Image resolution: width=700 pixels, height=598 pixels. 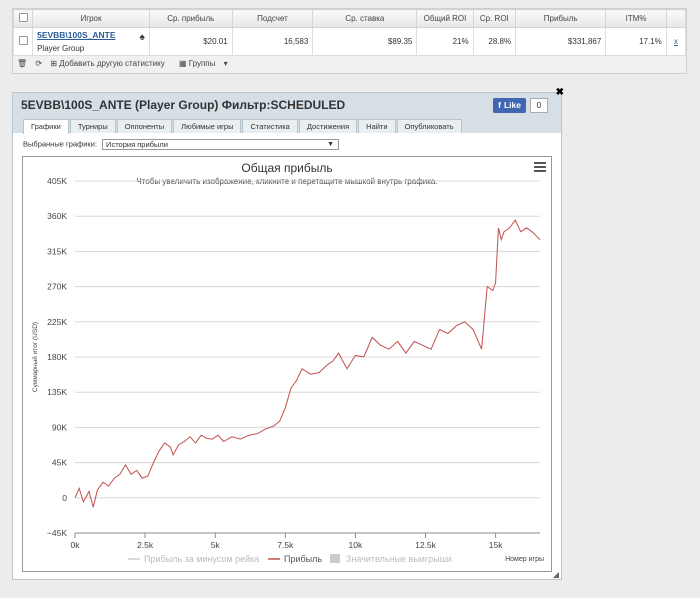 What do you see at coordinates (561, 41) in the screenshot?
I see `profit-cell: $331,867` at bounding box center [561, 41].